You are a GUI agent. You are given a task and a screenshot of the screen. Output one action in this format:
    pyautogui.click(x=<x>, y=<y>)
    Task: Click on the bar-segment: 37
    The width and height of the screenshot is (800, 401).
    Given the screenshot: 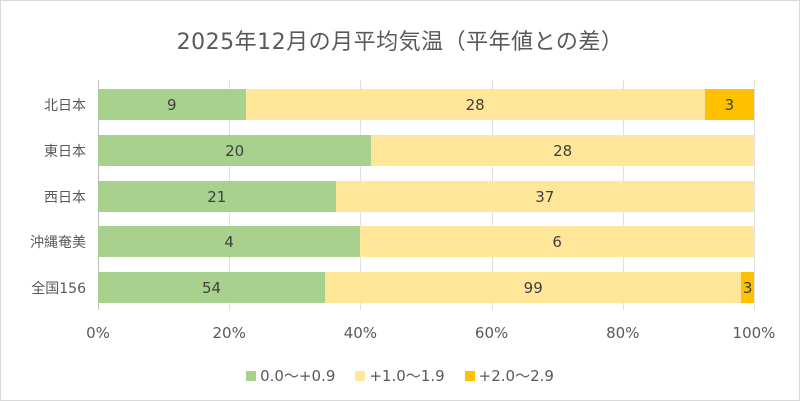 What is the action you would take?
    pyautogui.click(x=544, y=196)
    